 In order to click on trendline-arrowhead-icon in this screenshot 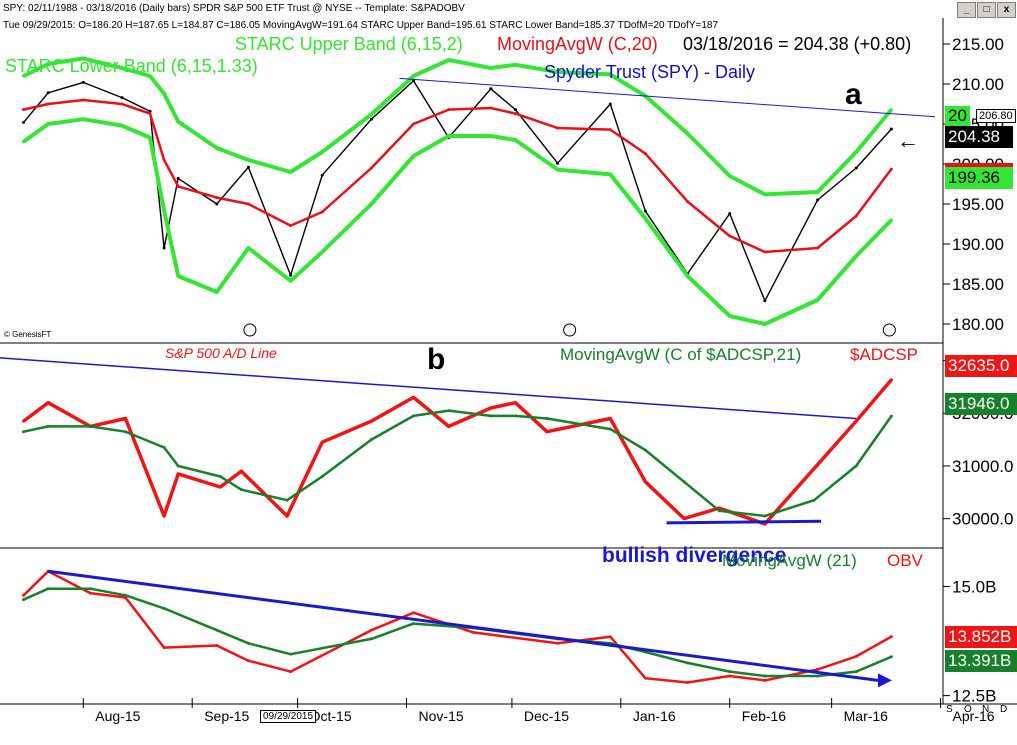, I will do `click(885, 680)`.